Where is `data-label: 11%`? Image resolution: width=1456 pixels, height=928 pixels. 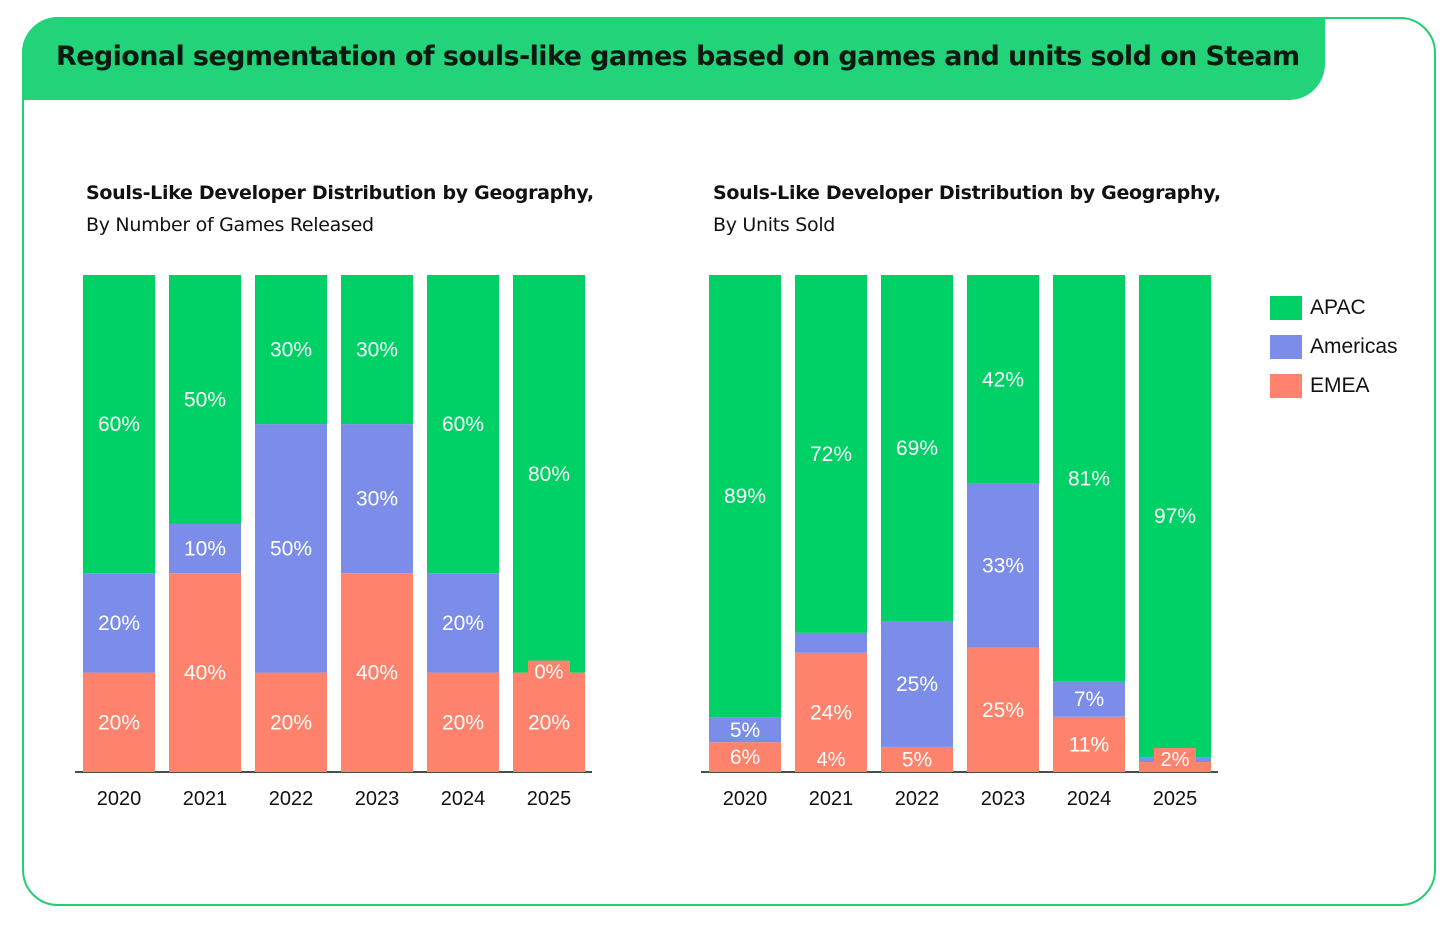
data-label: 11% is located at coordinates (1089, 744).